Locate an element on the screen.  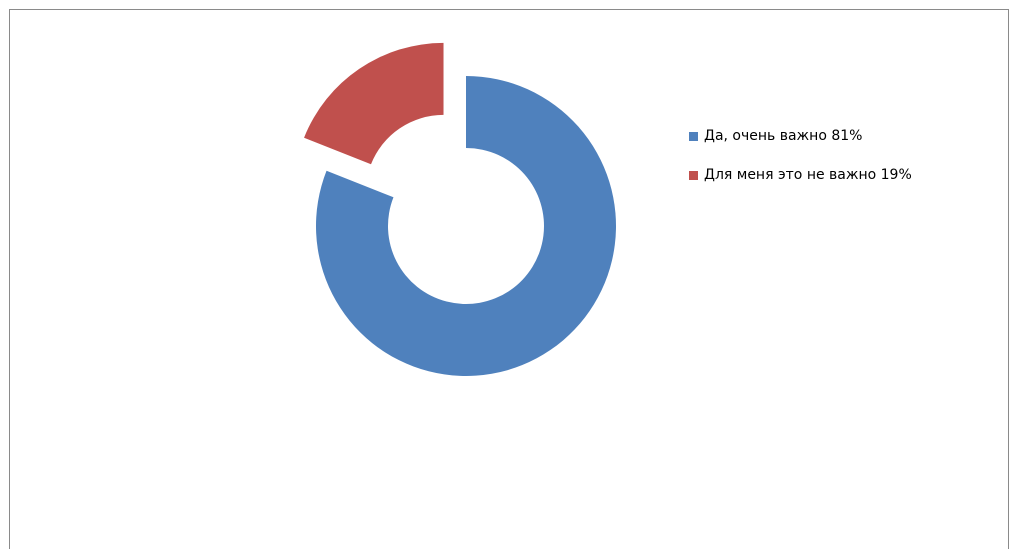
legend-swatch-yes is located at coordinates (693, 136).